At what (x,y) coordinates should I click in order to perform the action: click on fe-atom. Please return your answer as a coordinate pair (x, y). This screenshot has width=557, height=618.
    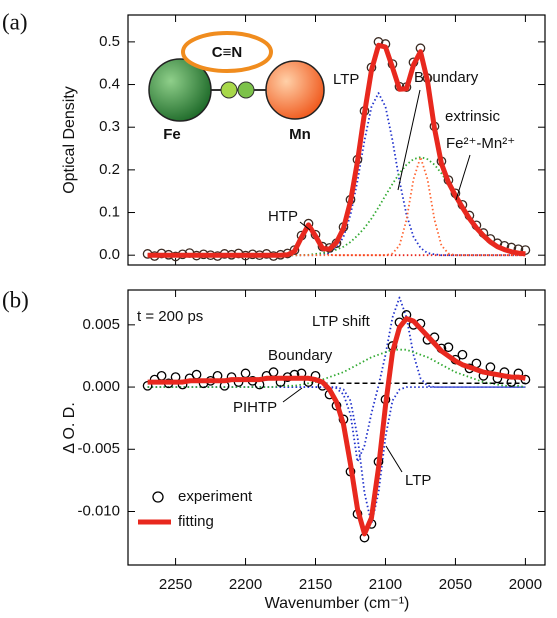
    Looking at the image, I should click on (180, 90).